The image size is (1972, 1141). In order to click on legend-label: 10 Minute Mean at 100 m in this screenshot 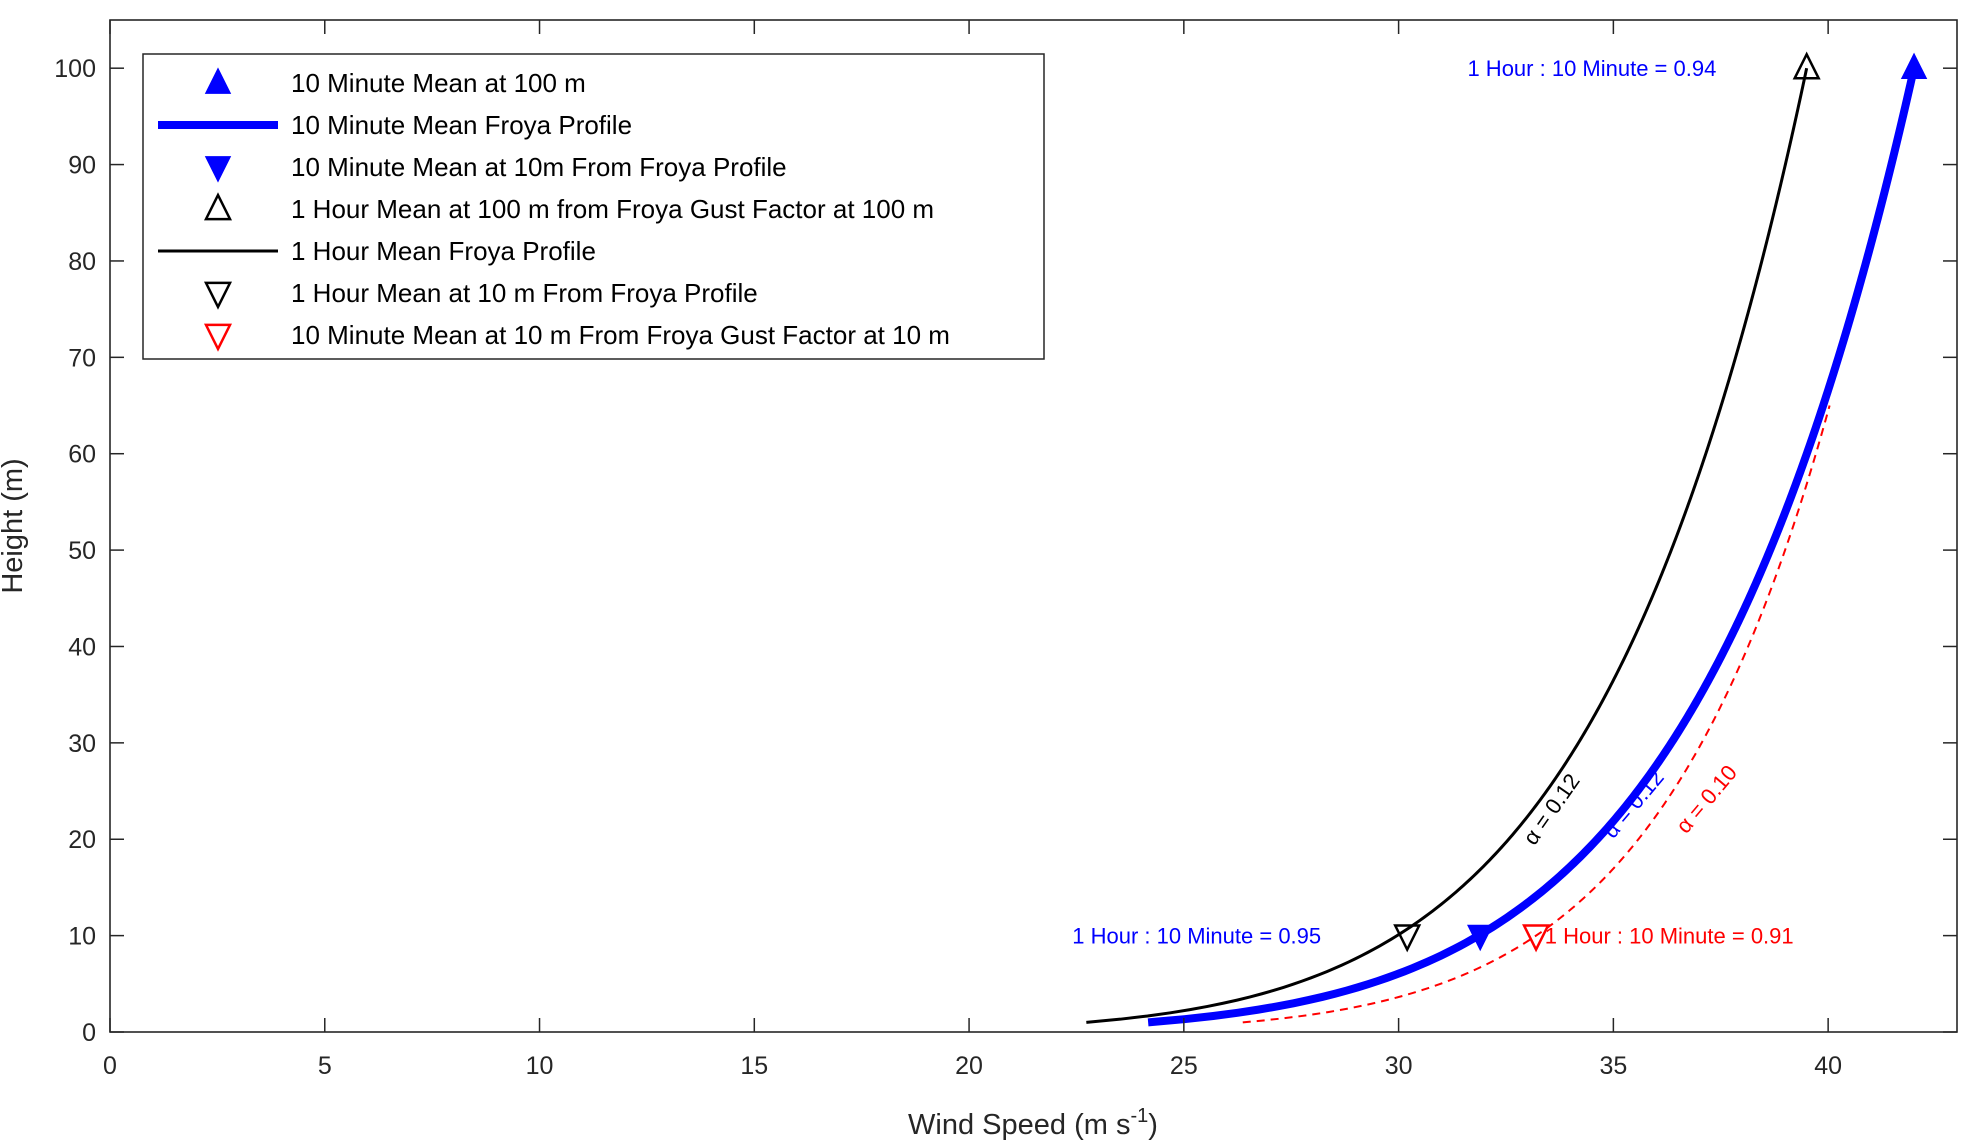, I will do `click(438, 83)`.